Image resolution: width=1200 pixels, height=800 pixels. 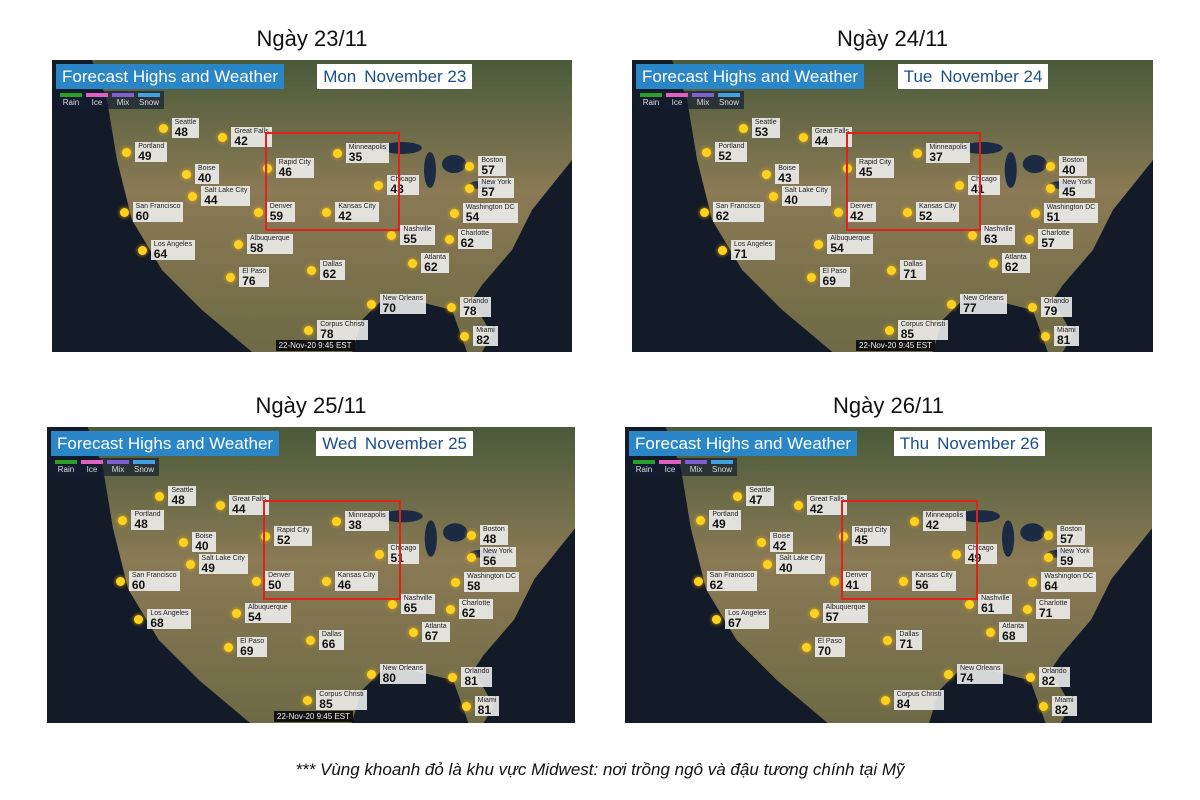 What do you see at coordinates (395, 76) in the screenshot?
I see `map-date: Mon November 23` at bounding box center [395, 76].